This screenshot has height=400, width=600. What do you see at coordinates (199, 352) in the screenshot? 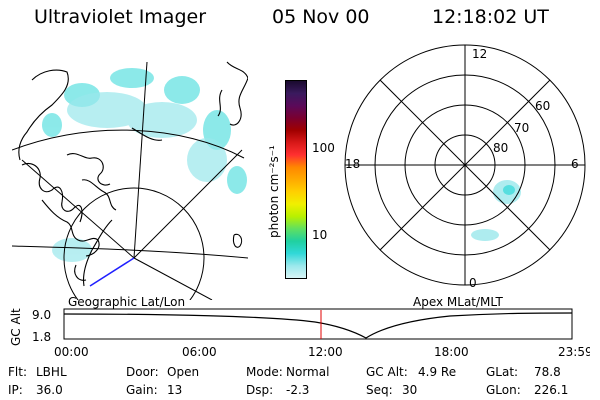
I see `x-tick-0600: 06:00` at bounding box center [199, 352].